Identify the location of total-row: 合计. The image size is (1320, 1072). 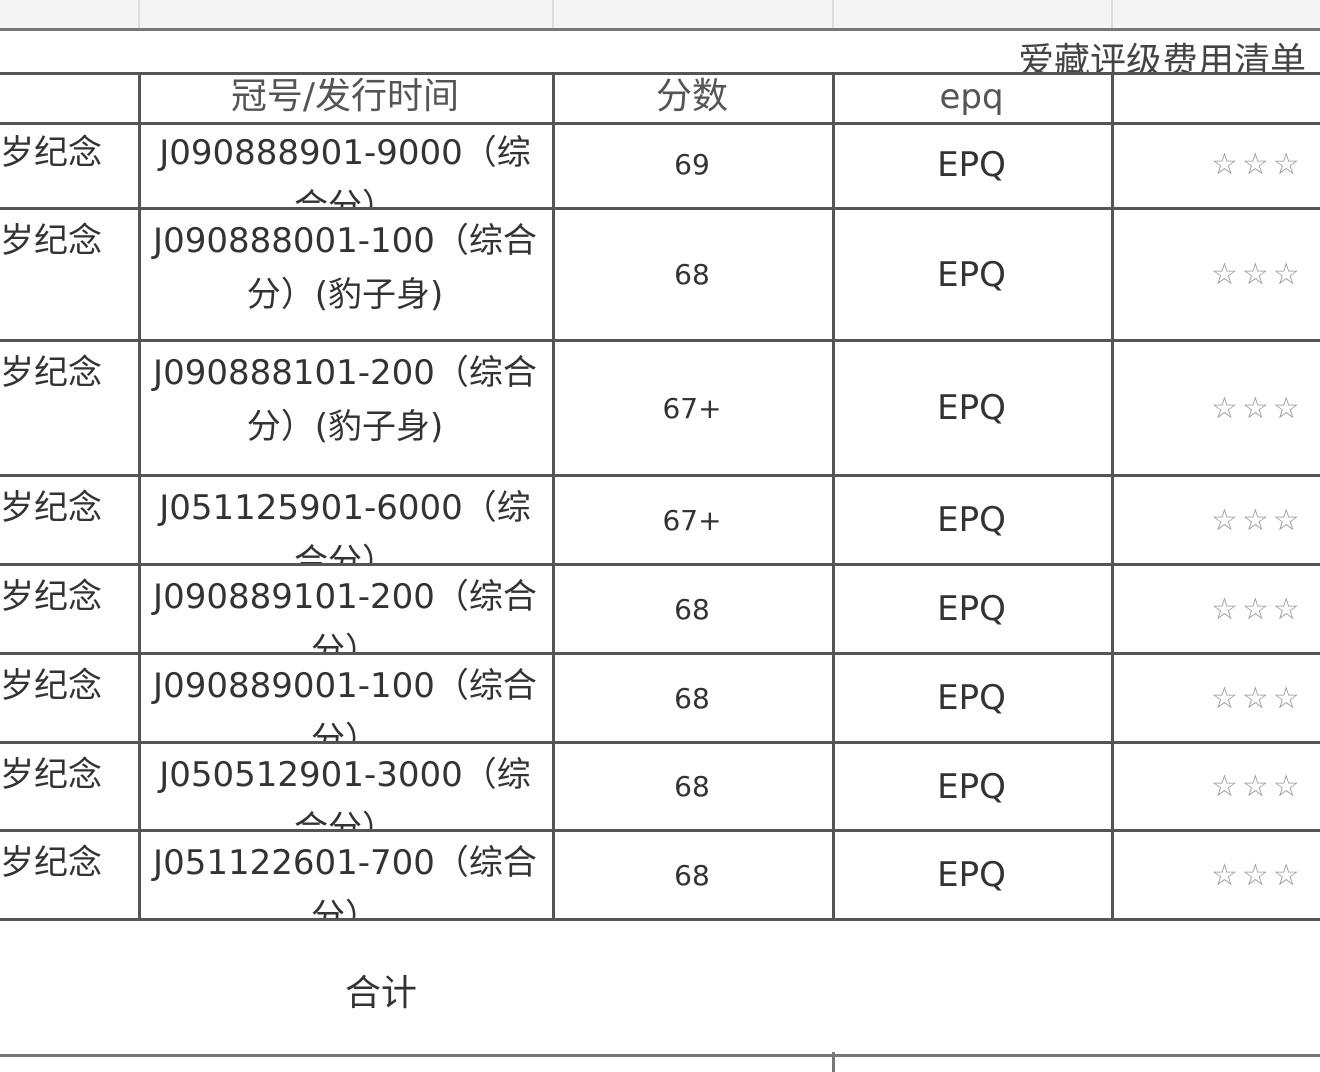
(660, 998).